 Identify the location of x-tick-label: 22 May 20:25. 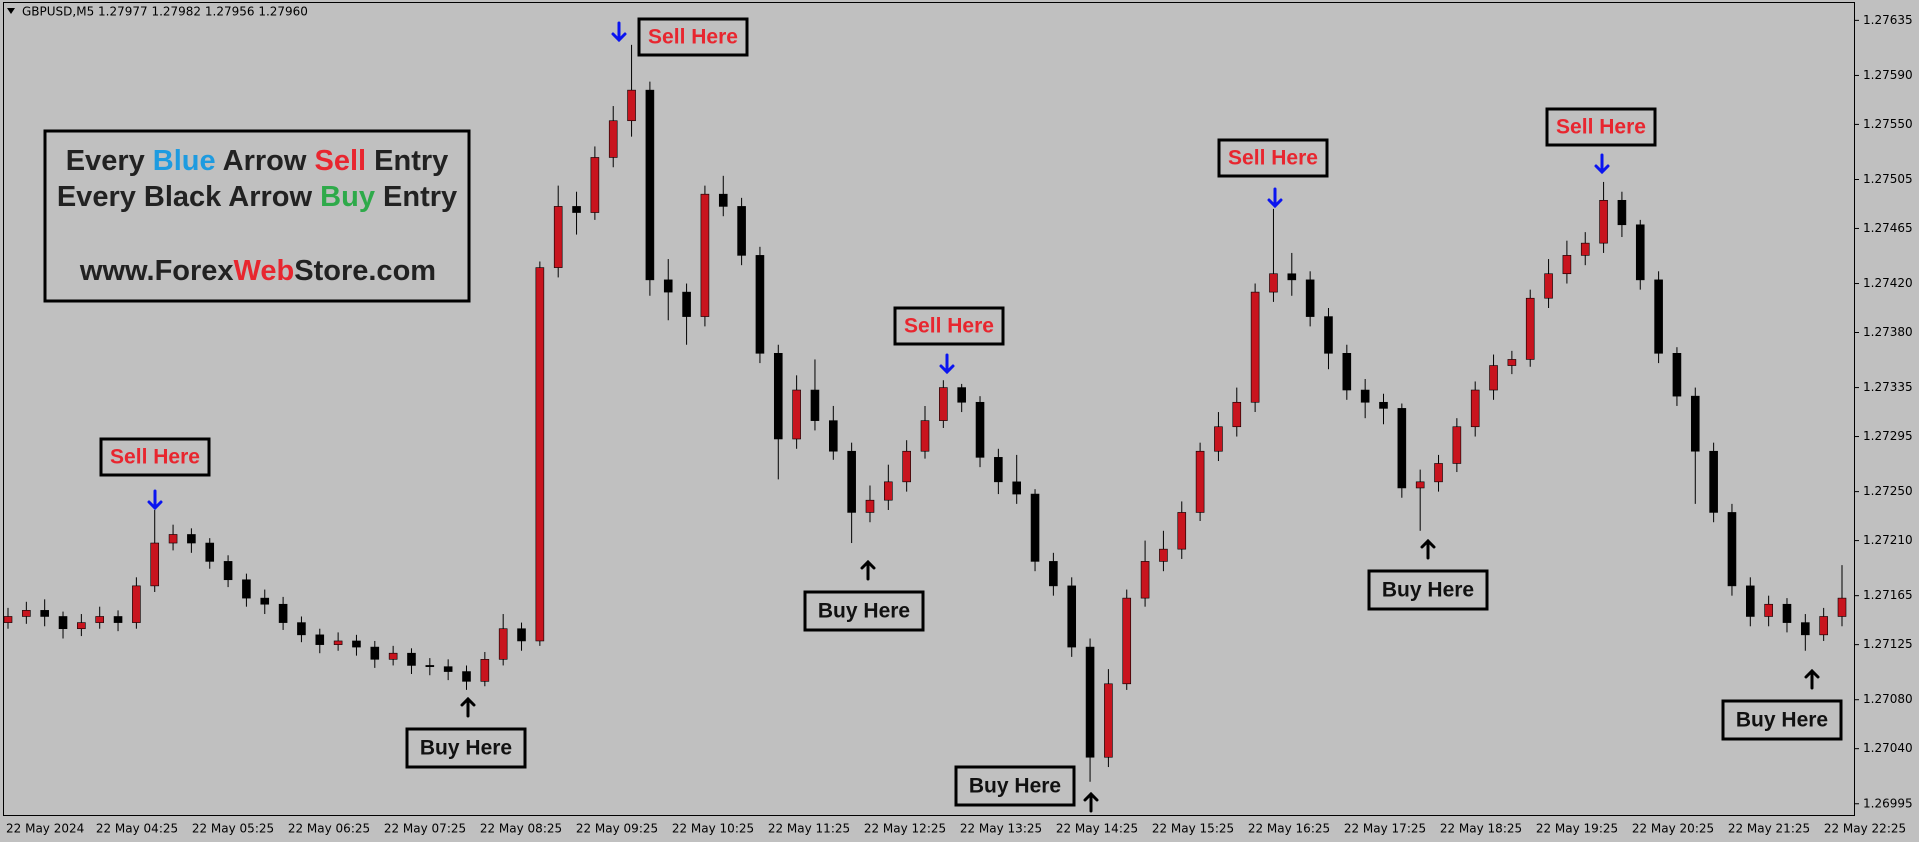
(1673, 829).